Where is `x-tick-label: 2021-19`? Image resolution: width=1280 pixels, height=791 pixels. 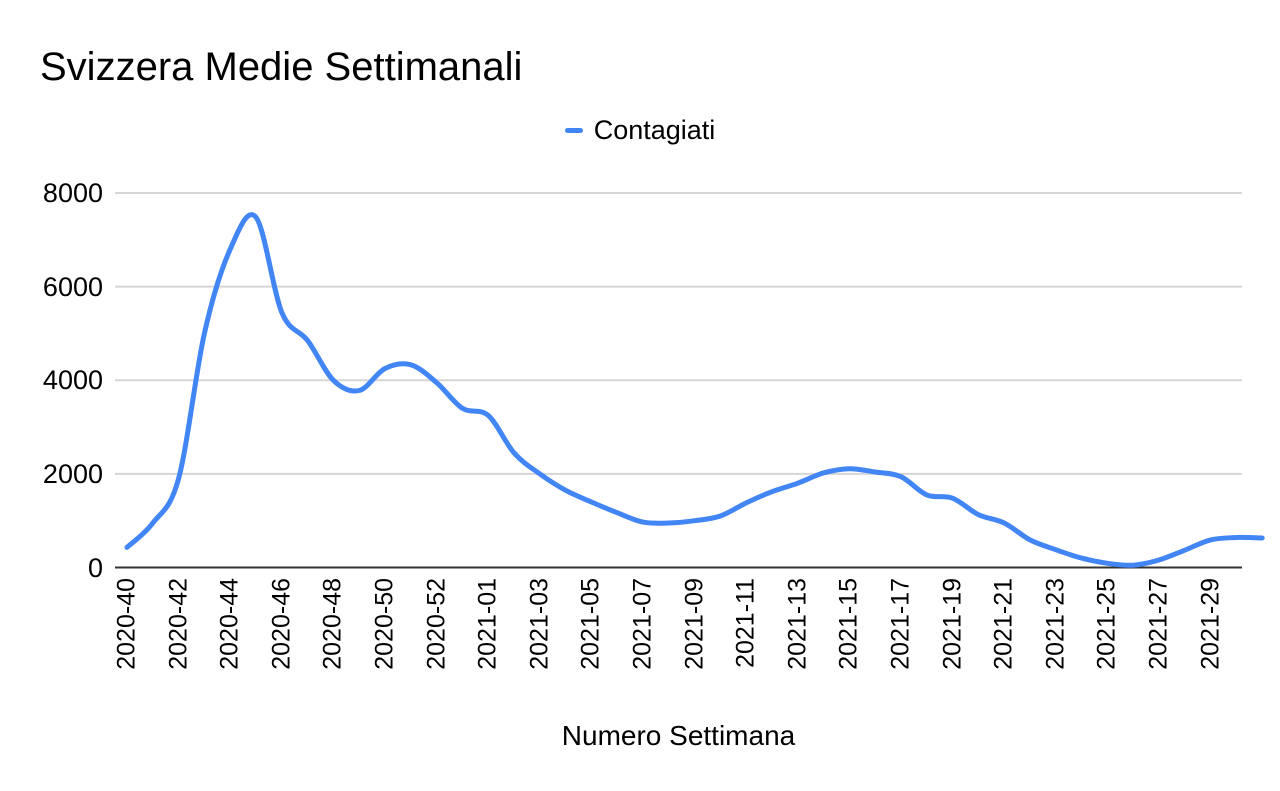
x-tick-label: 2021-19 is located at coordinates (952, 624).